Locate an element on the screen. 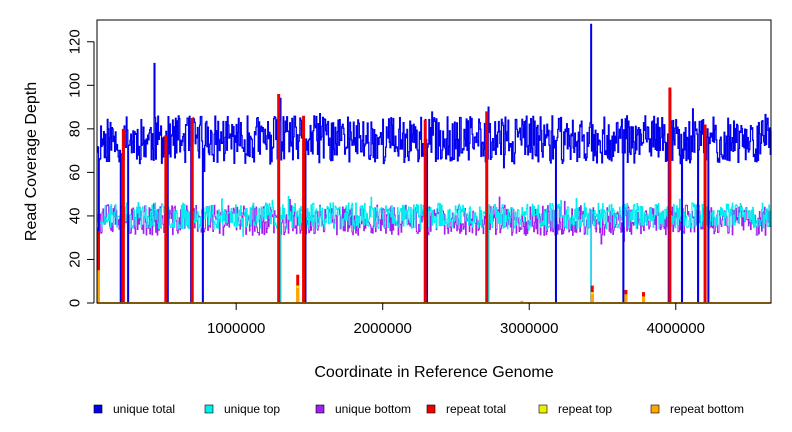 The width and height of the screenshot is (792, 432). legend-label: repeat top is located at coordinates (585, 409).